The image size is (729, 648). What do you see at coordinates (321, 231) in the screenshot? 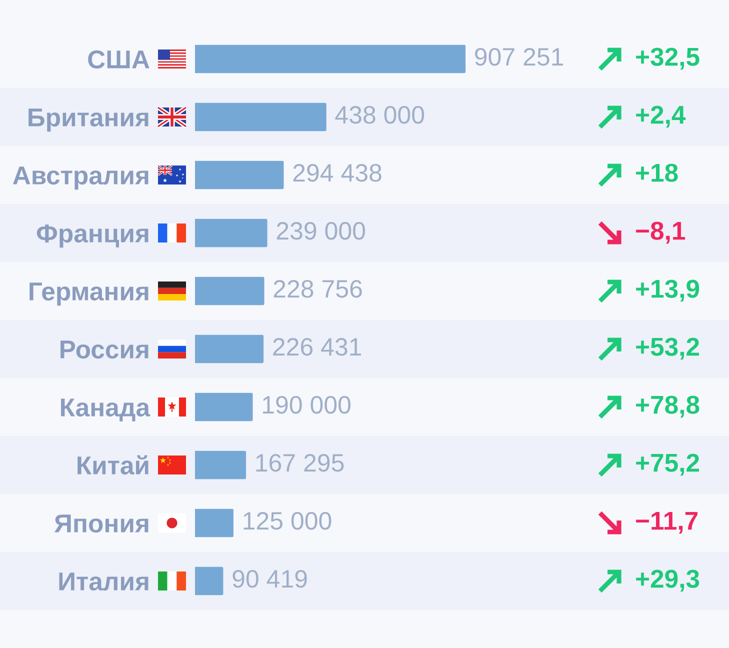
I see `data-label: 239 000` at bounding box center [321, 231].